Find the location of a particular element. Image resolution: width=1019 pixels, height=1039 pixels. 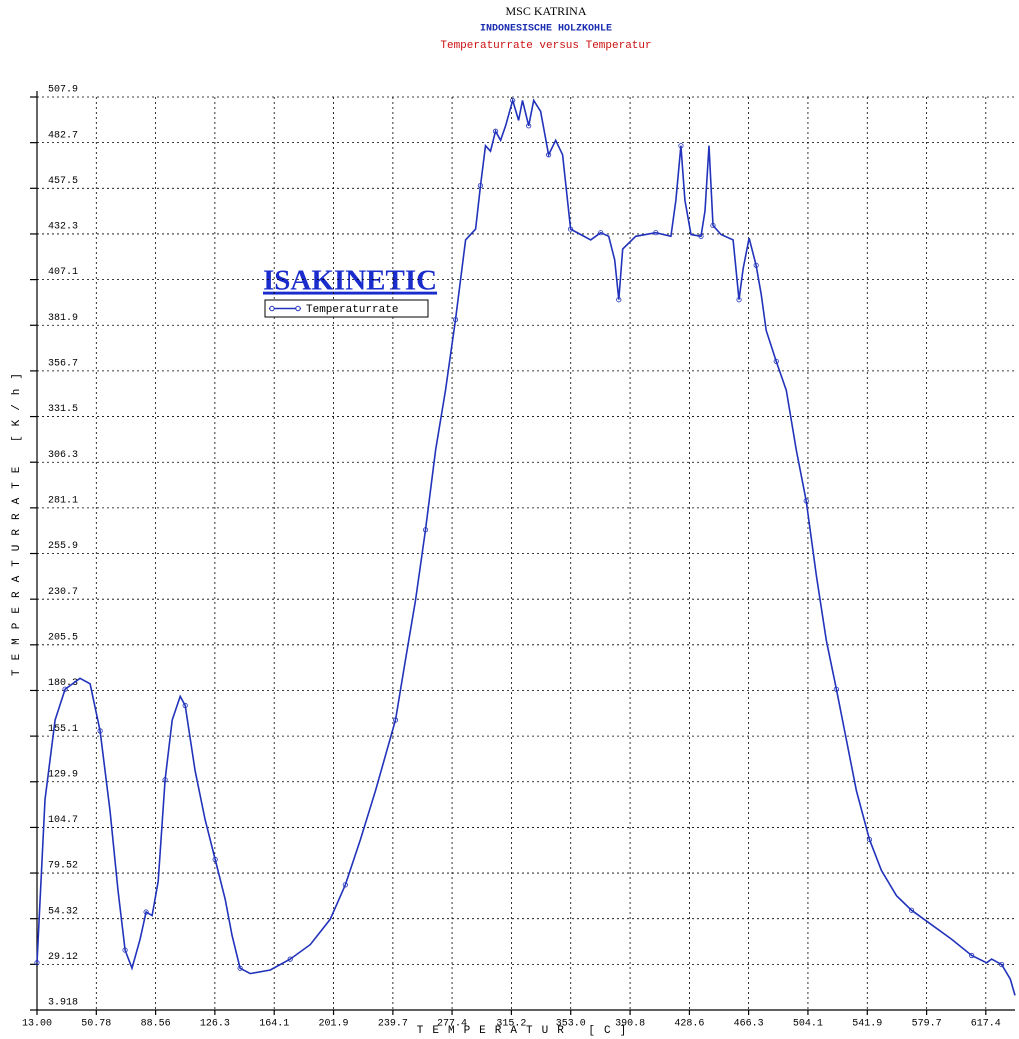

y-tick-label: 281.1 is located at coordinates (63, 501).